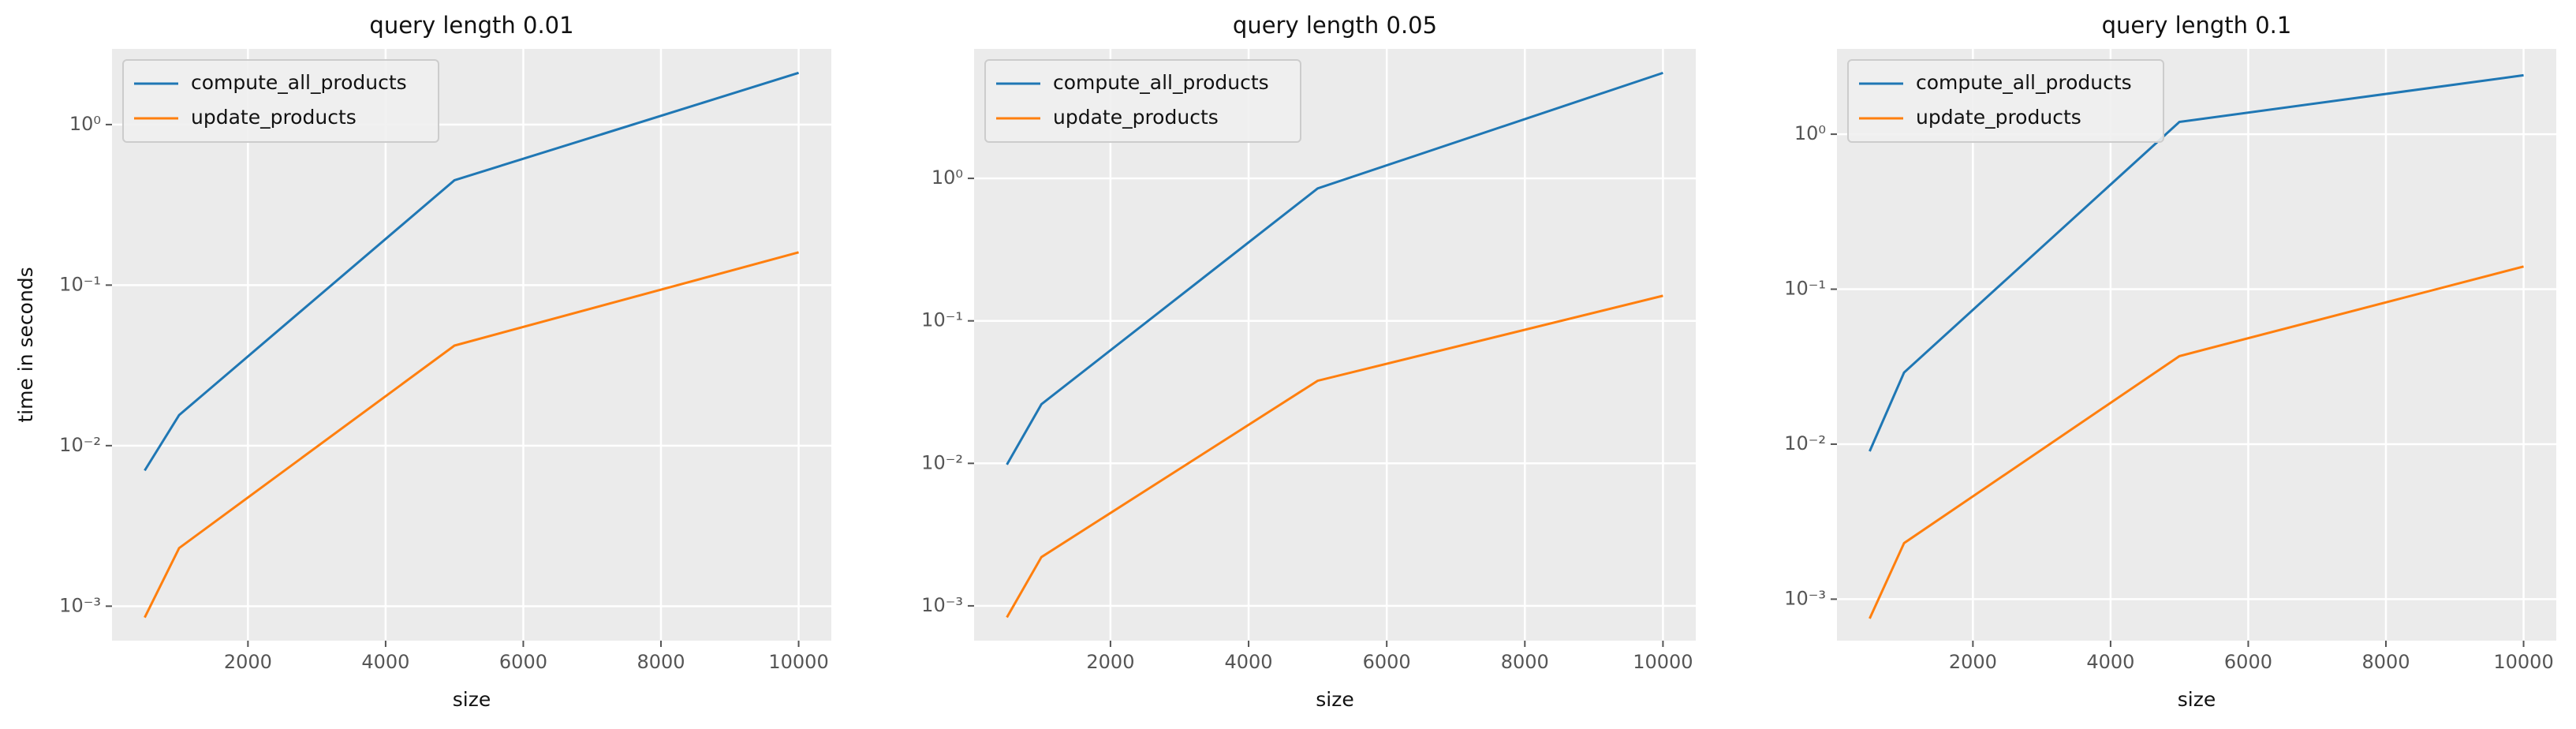  What do you see at coordinates (2197, 25) in the screenshot?
I see `chart-title: query length 0.1` at bounding box center [2197, 25].